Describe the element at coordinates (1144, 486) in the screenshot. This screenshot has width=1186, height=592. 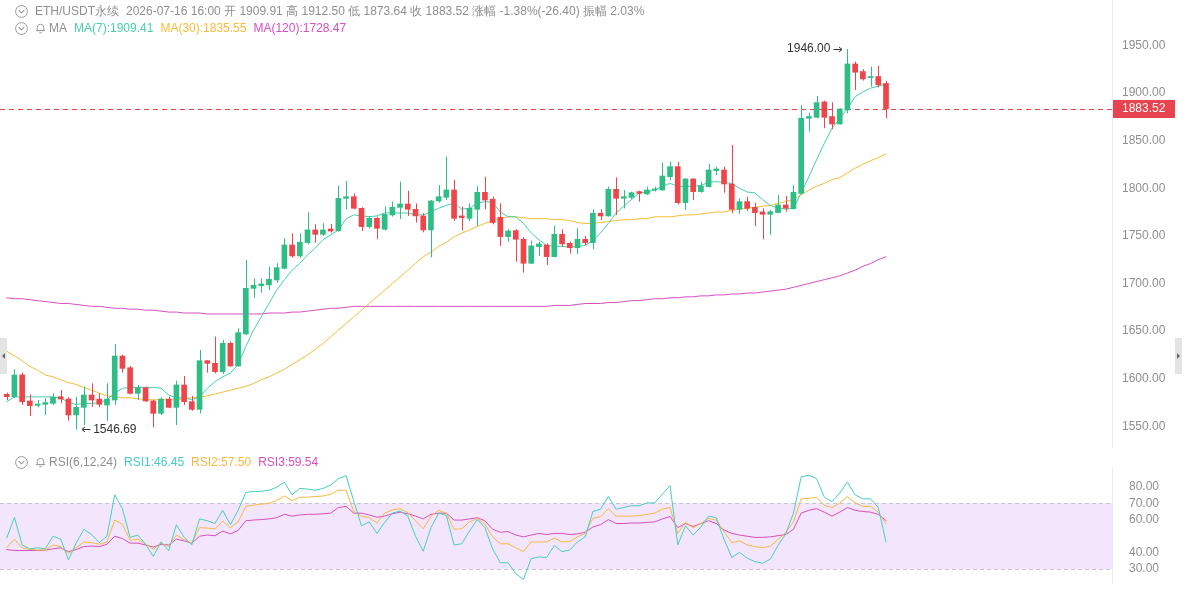
I see `y-tick-label: 80.00` at that location.